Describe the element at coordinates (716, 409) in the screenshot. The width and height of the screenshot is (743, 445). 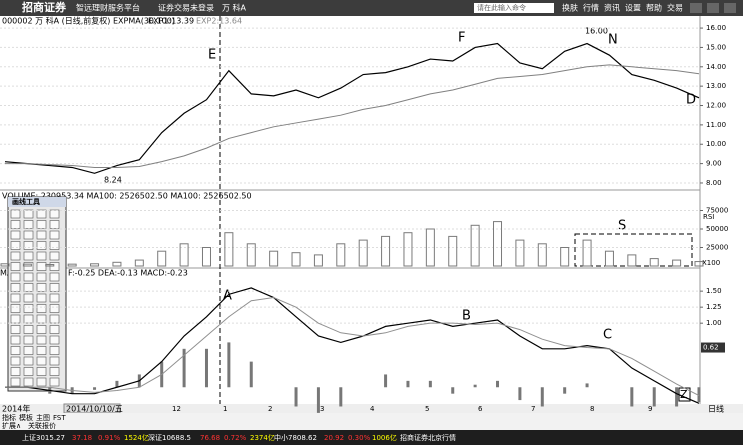
I see `period-label: 日线` at that location.